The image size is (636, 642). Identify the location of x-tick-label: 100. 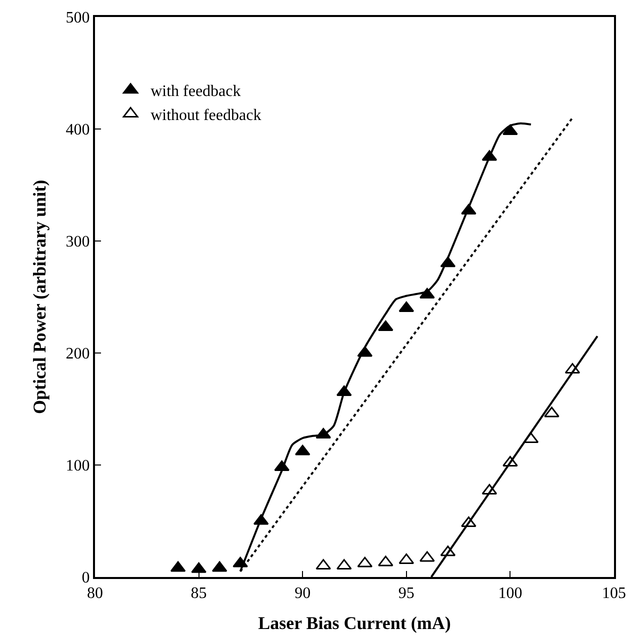
(510, 593).